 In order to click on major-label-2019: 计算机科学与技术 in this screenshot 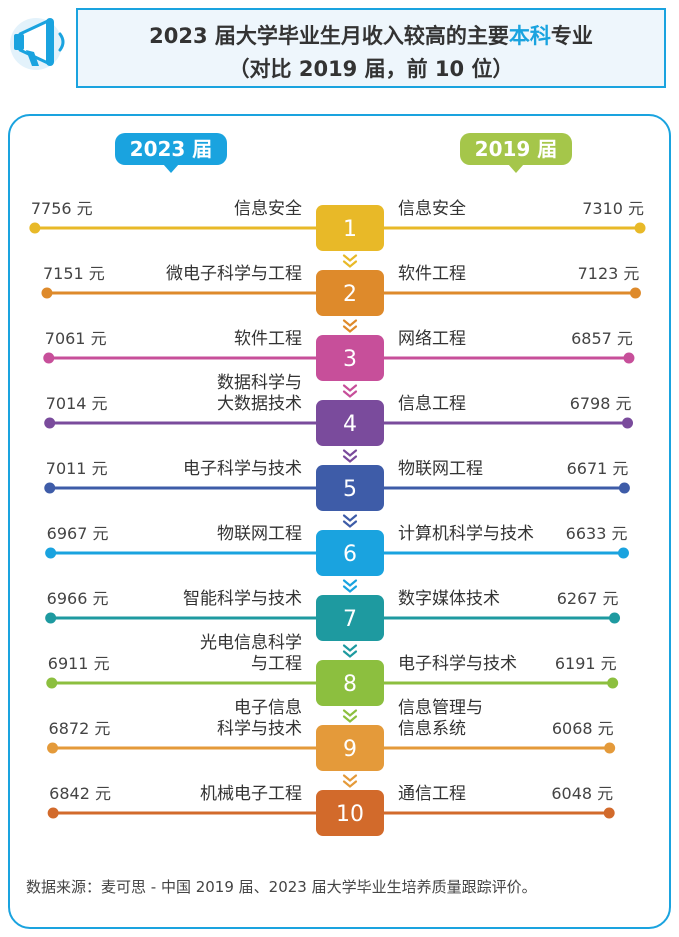, I will do `click(466, 534)`.